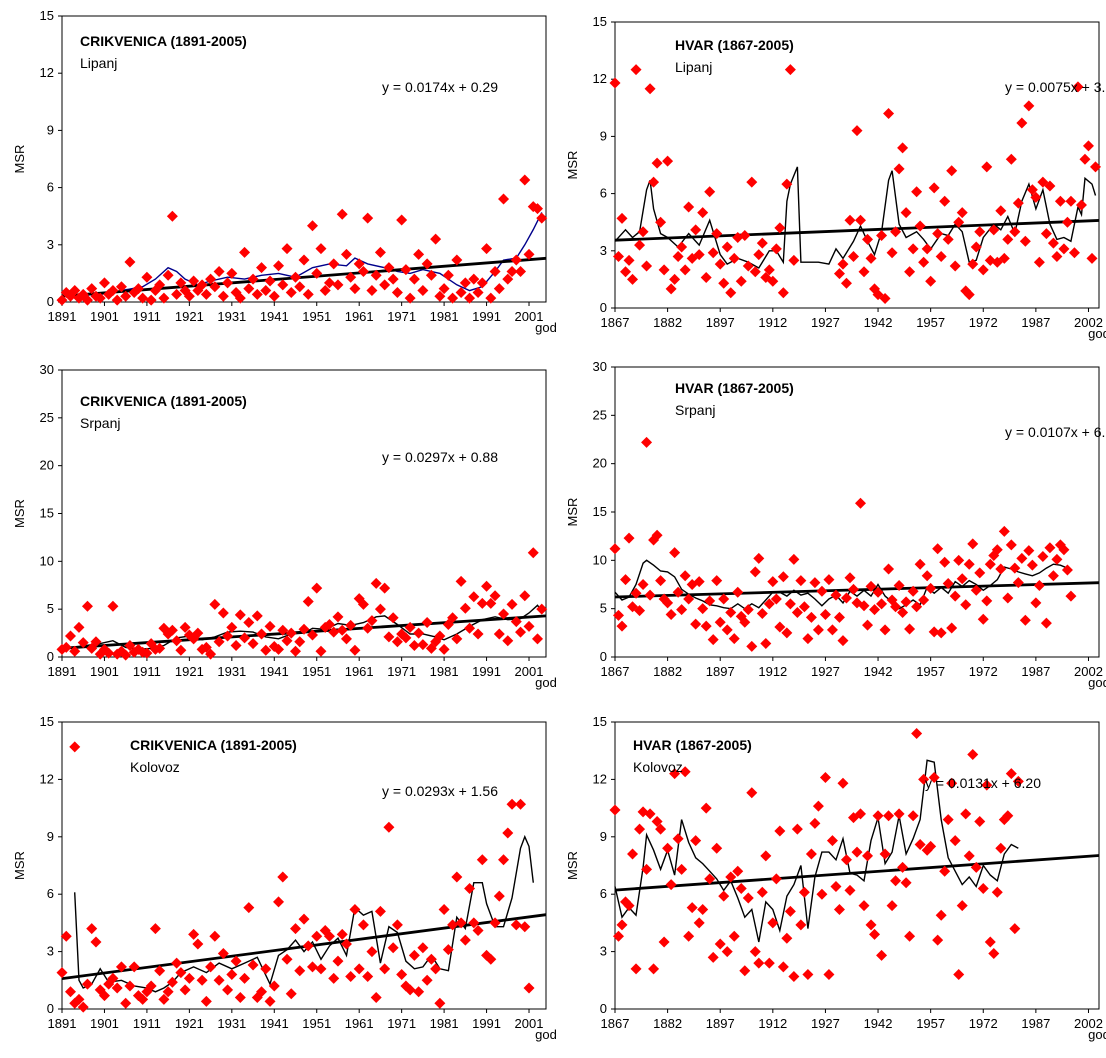 This screenshot has height=1058, width=1106. Describe the element at coordinates (603, 656) in the screenshot. I see `y-tick-label: 0` at that location.